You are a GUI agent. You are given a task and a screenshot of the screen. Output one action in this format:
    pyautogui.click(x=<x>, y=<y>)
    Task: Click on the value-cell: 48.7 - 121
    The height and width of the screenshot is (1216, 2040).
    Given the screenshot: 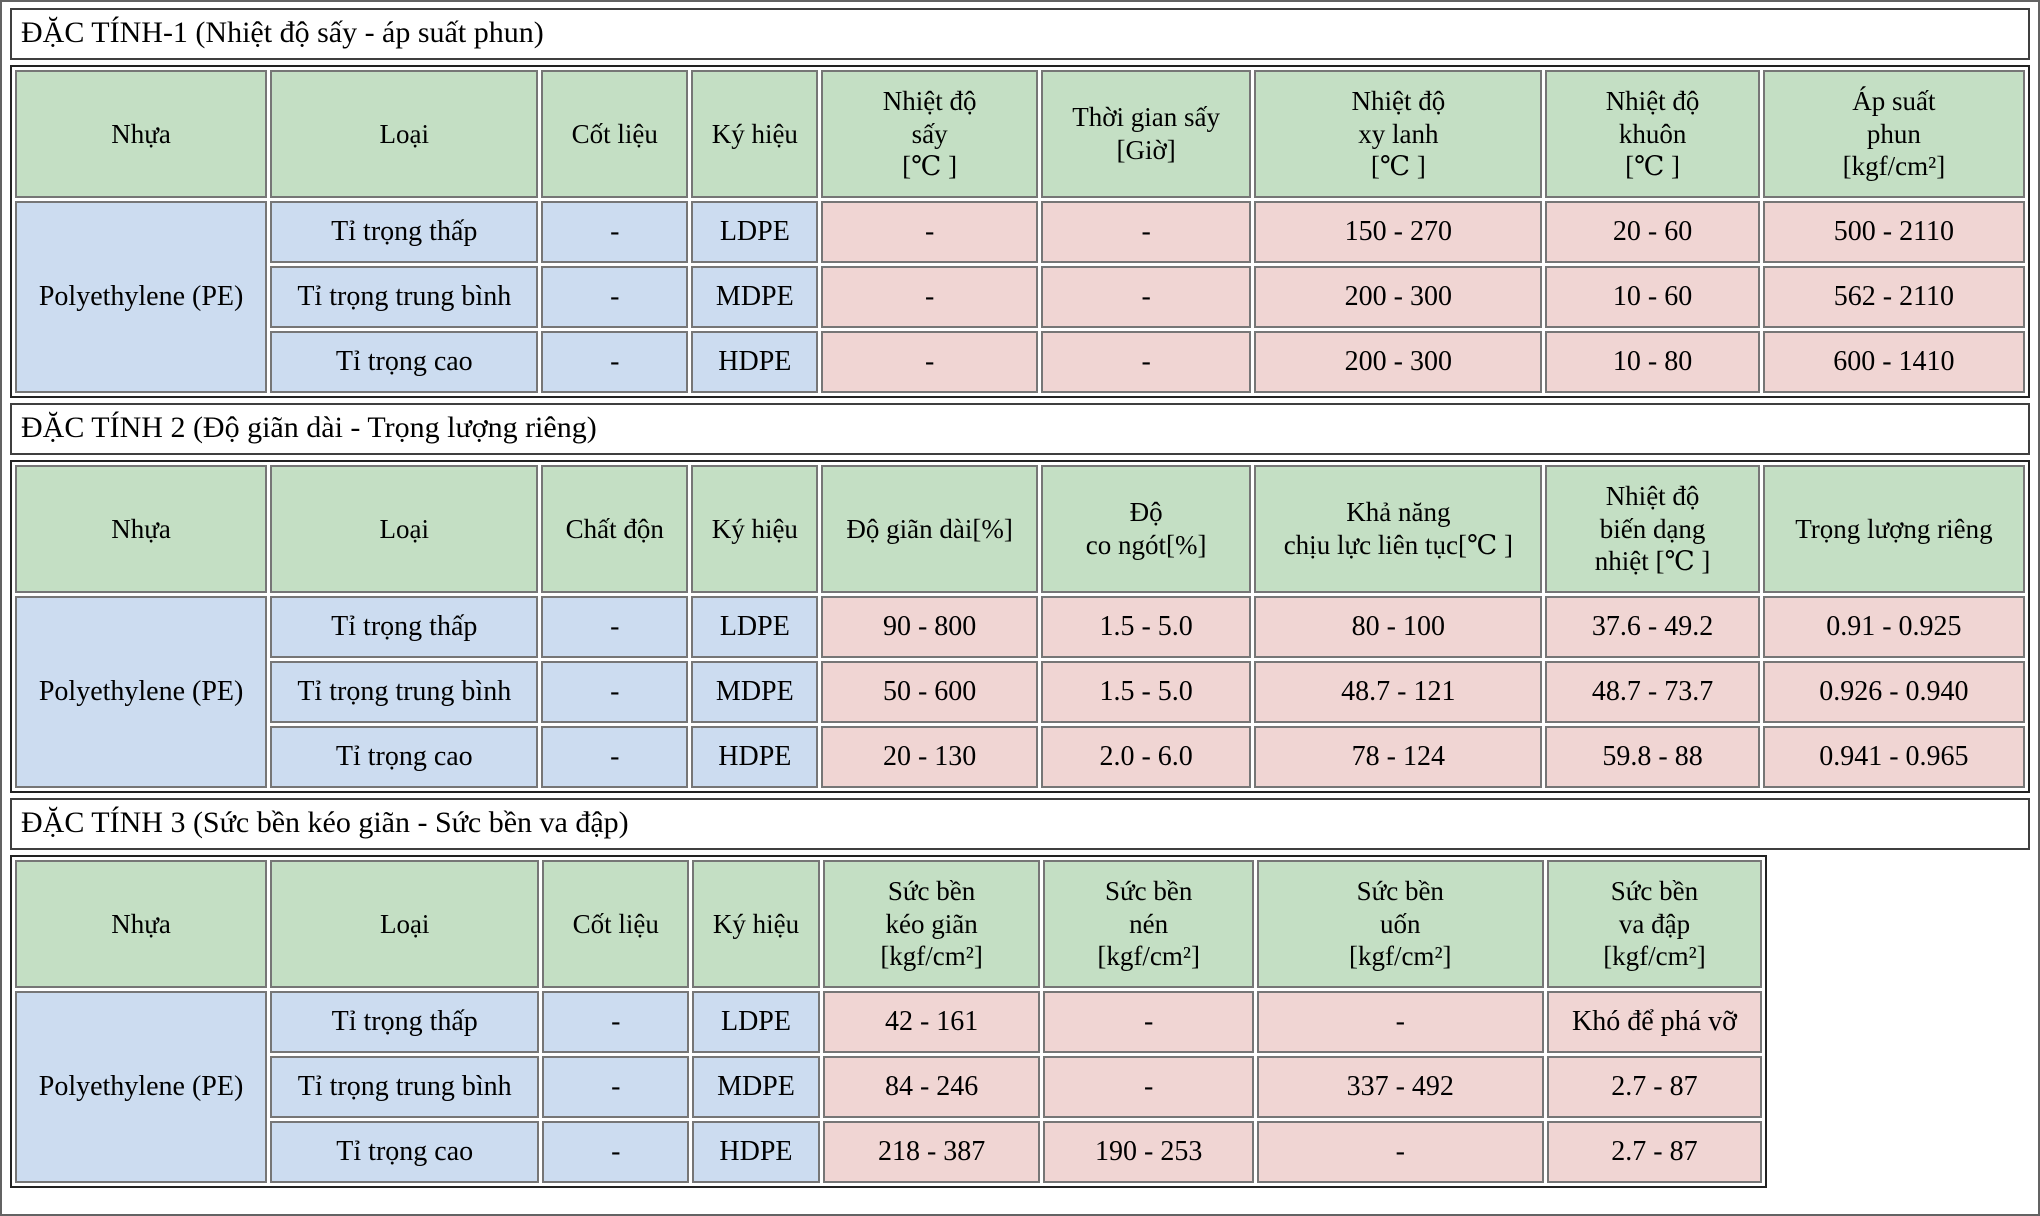 What is the action you would take?
    pyautogui.click(x=1398, y=692)
    